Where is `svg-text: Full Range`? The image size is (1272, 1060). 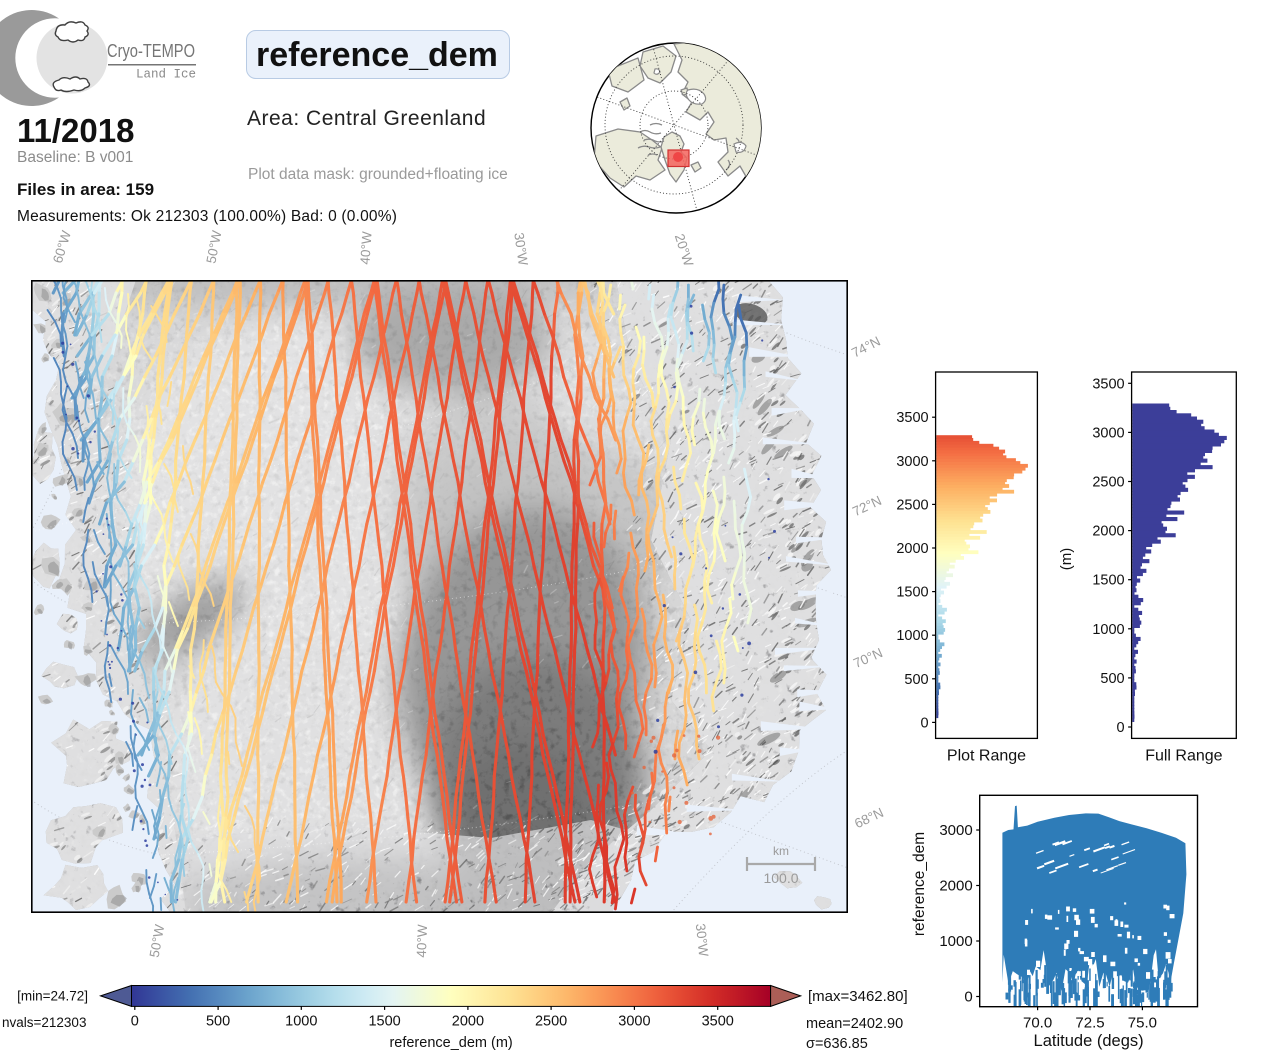 svg-text: Full Range is located at coordinates (1183, 755).